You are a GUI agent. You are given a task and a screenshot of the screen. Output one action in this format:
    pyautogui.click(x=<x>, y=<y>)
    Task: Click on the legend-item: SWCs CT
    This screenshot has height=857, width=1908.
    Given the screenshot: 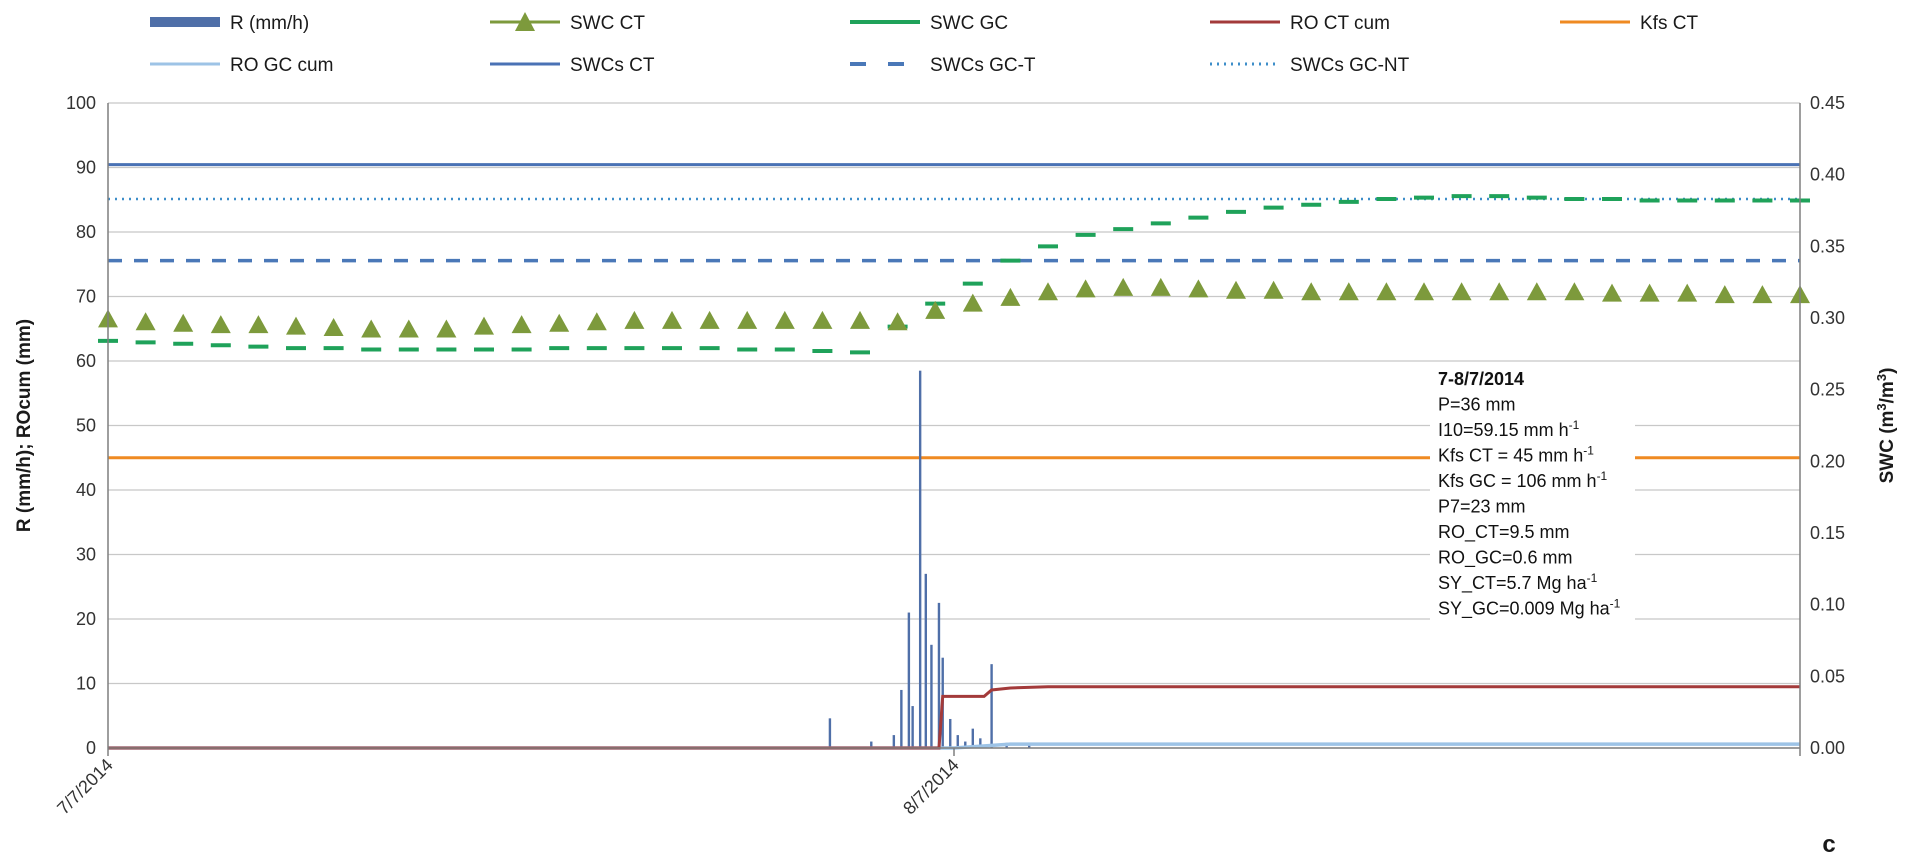 What is the action you would take?
    pyautogui.click(x=572, y=65)
    